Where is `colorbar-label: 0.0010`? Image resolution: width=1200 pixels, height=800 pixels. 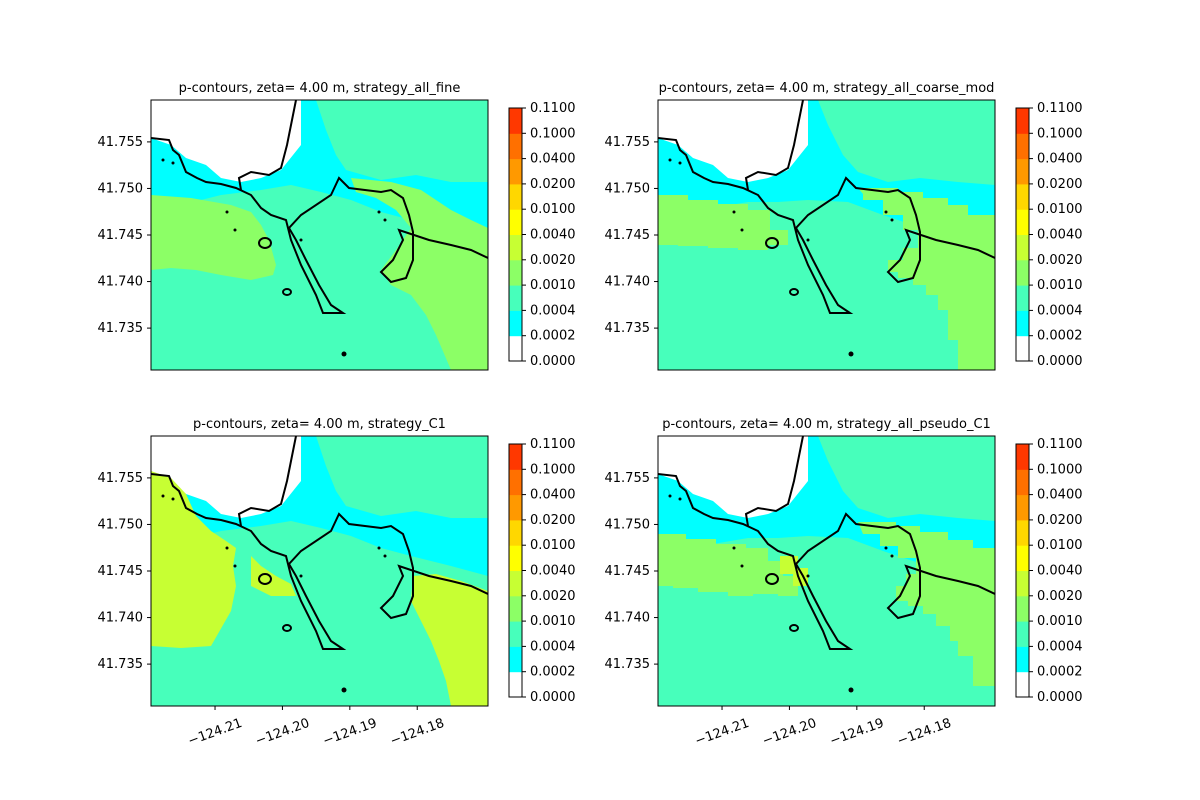
colorbar-label: 0.0010 is located at coordinates (553, 285).